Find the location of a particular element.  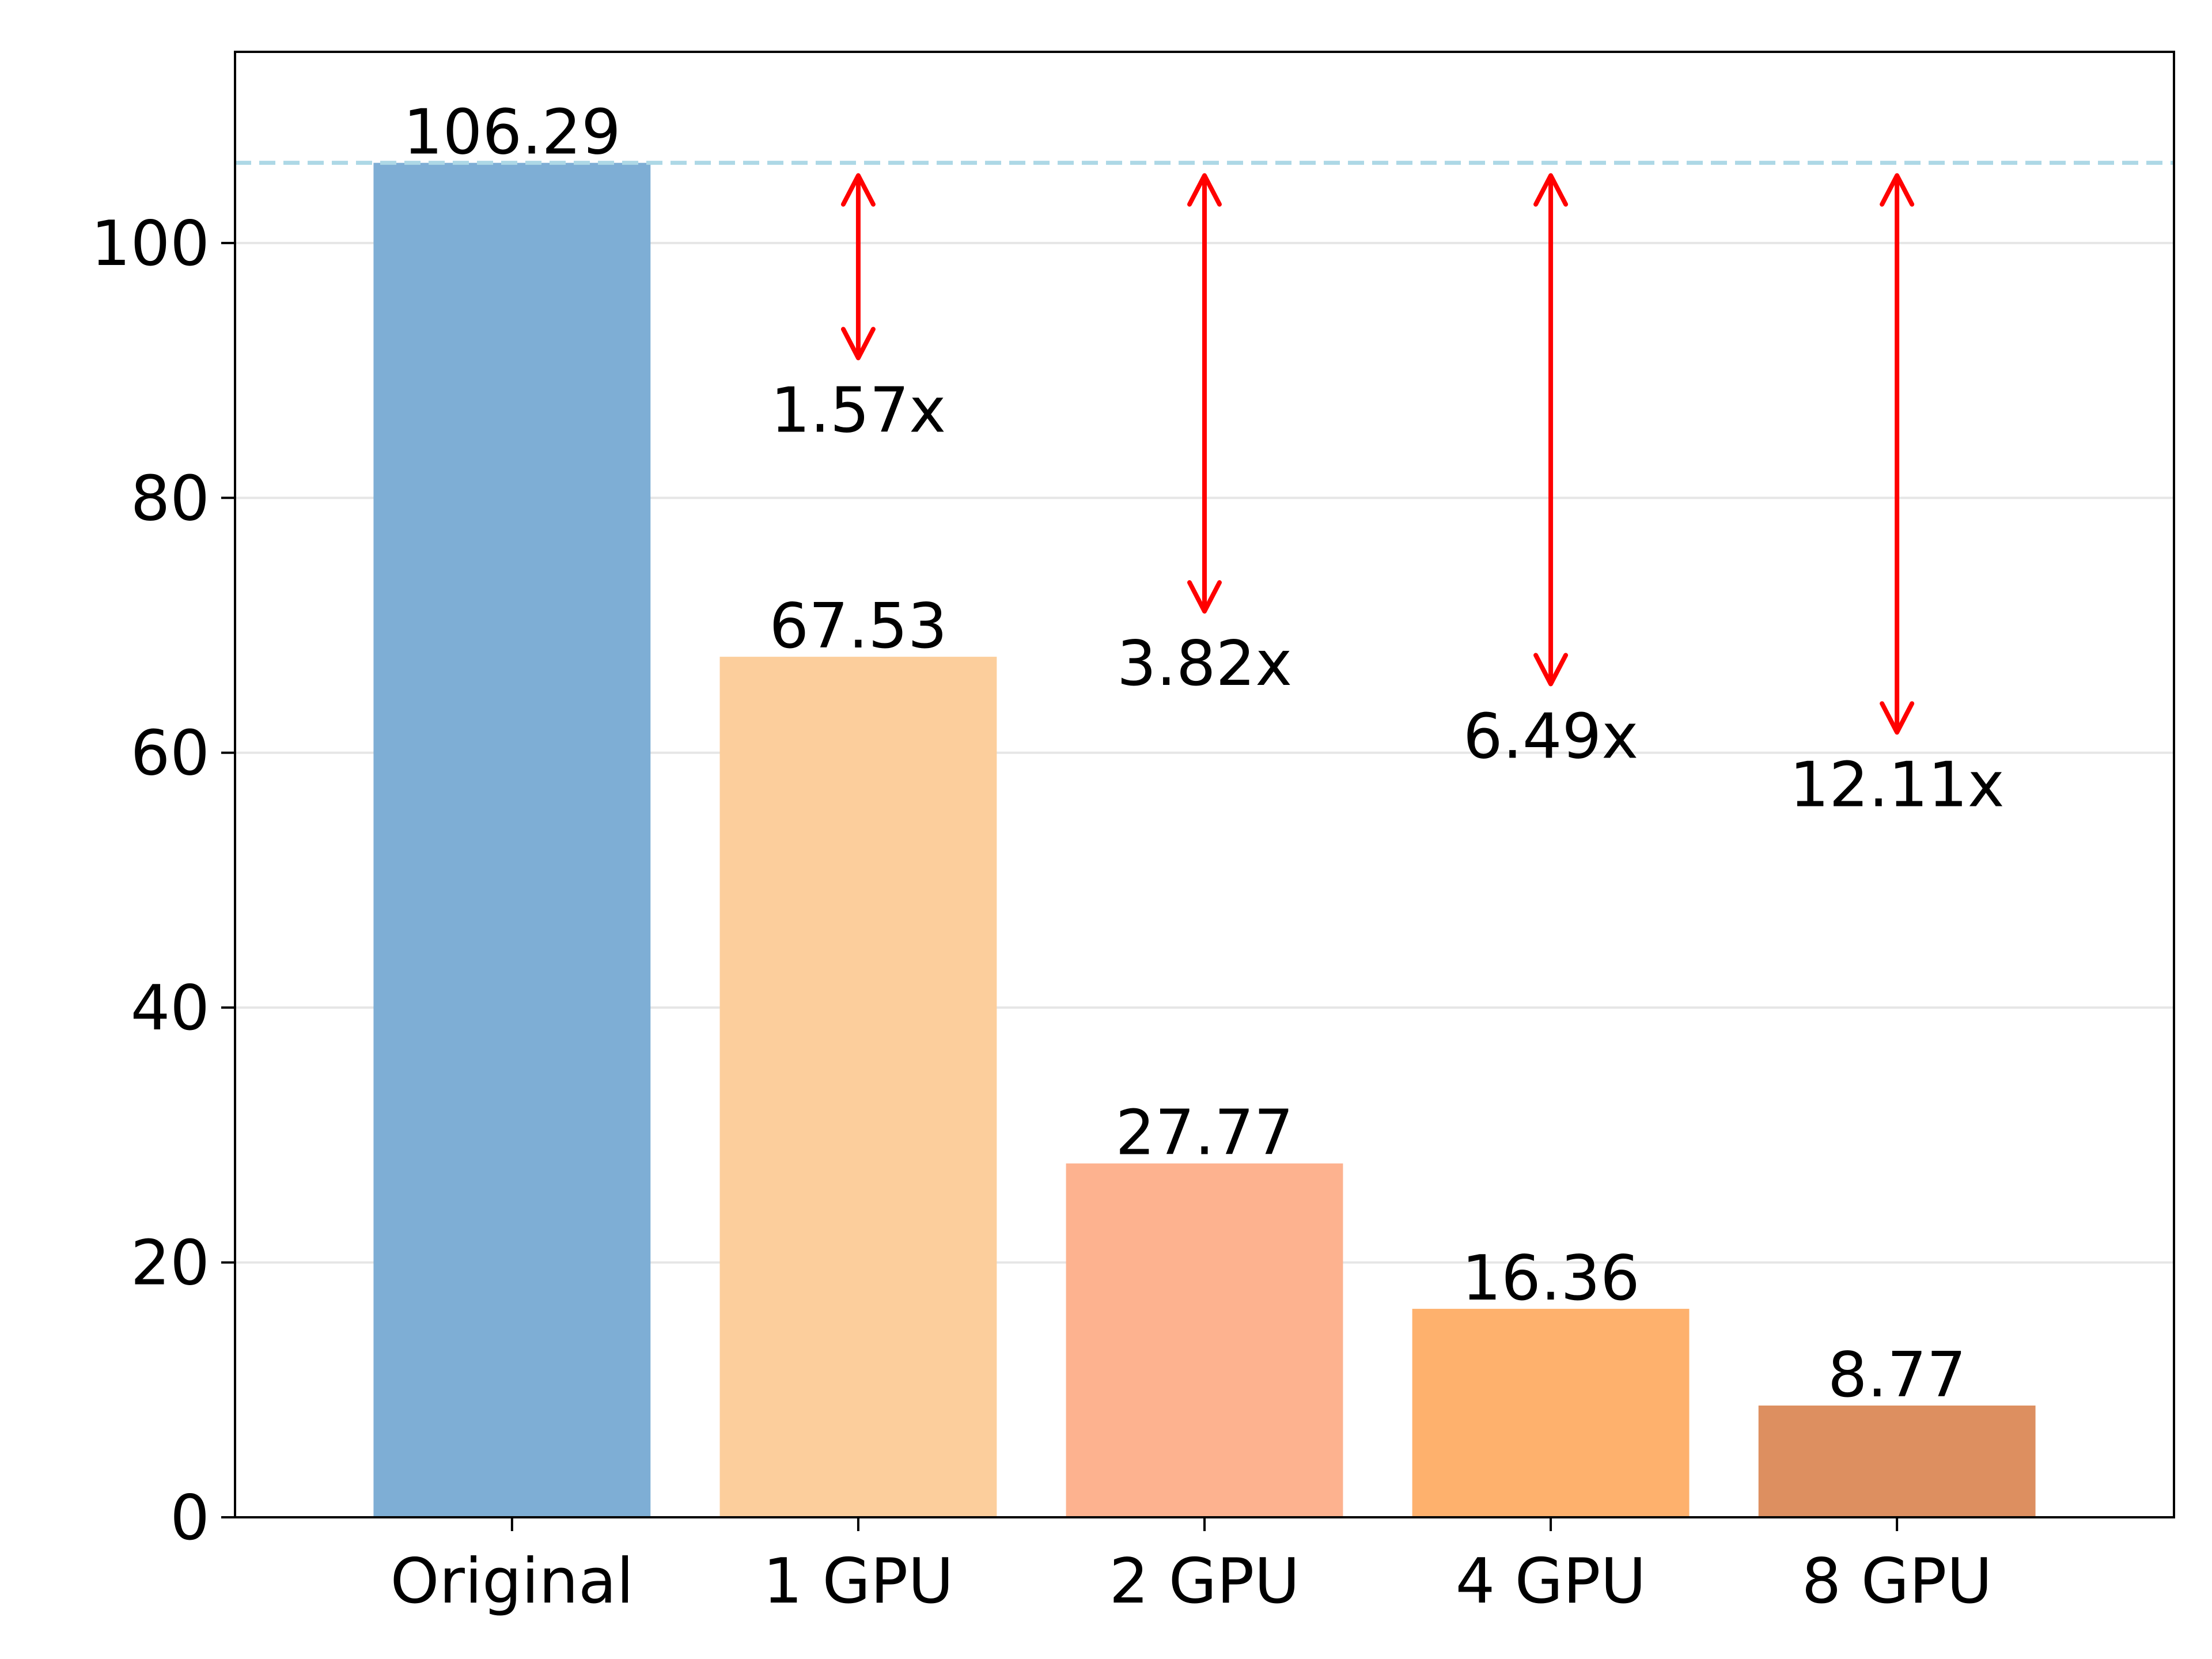

y-tick-label: 80 is located at coordinates (170, 499).